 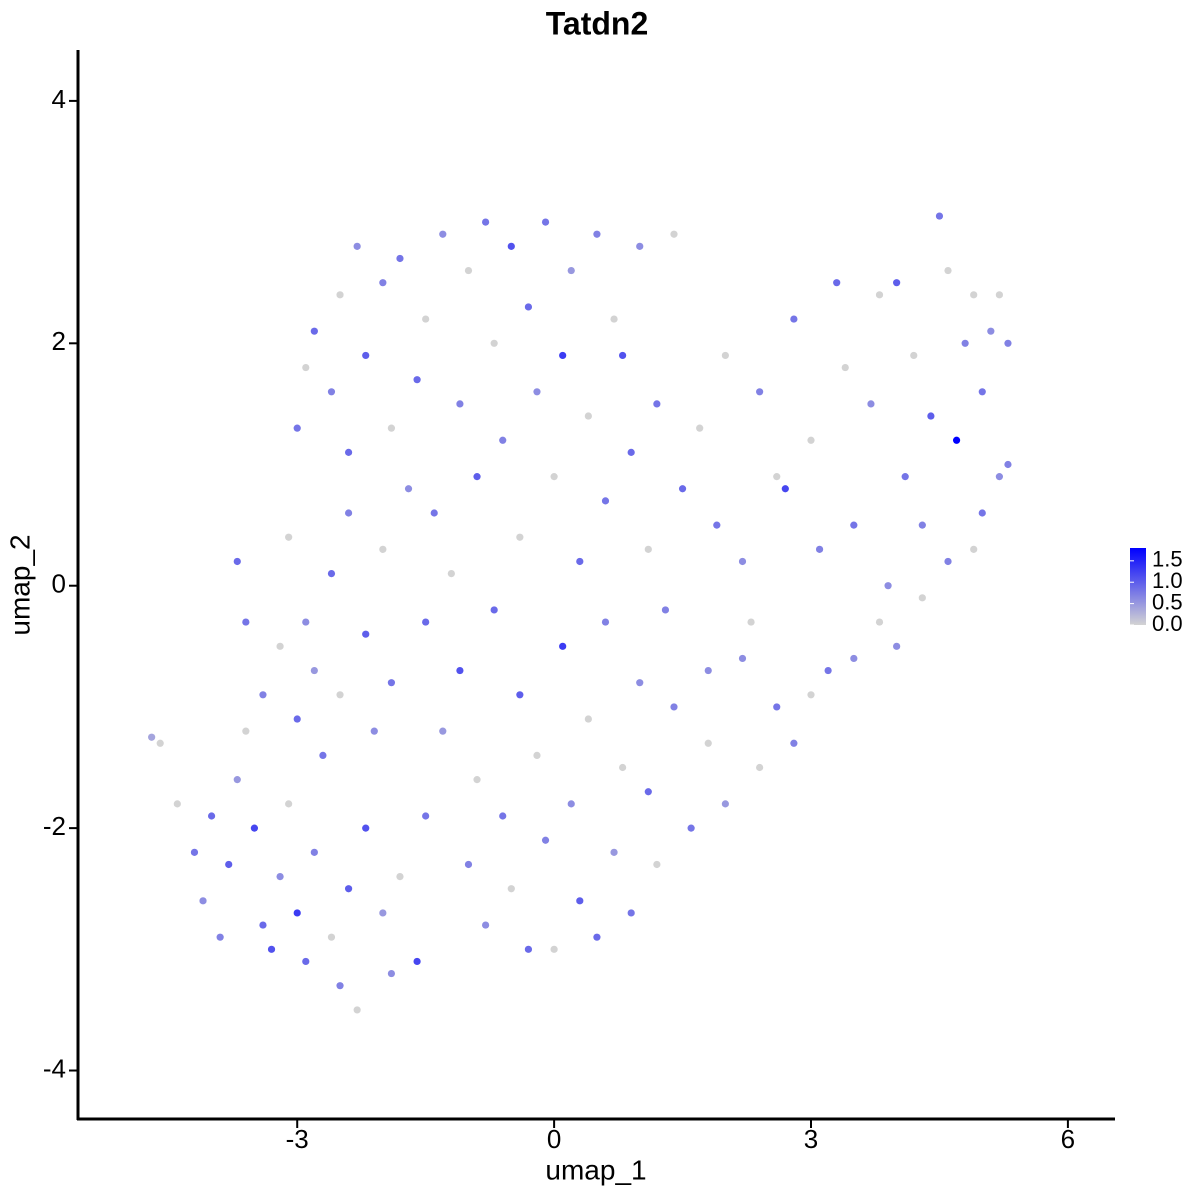 What do you see at coordinates (554, 1139) in the screenshot?
I see `x-tick-label: 0` at bounding box center [554, 1139].